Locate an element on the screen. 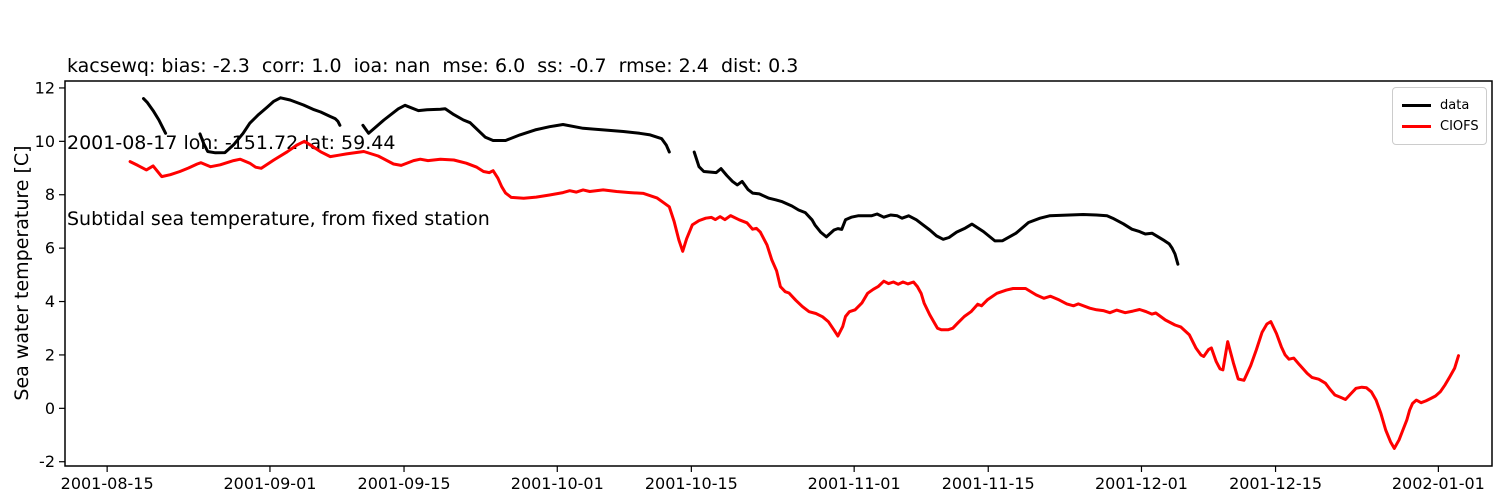 Image resolution: width=1500 pixels, height=500 pixels. legend-line-sample-ciofs is located at coordinates (1416, 126).